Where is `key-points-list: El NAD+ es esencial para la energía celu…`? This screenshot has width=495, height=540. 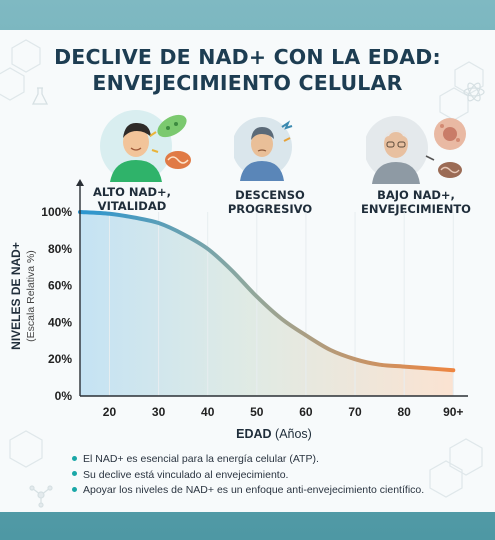 key-points-list: El NAD+ es esencial para la energía celu… is located at coordinates (248, 475).